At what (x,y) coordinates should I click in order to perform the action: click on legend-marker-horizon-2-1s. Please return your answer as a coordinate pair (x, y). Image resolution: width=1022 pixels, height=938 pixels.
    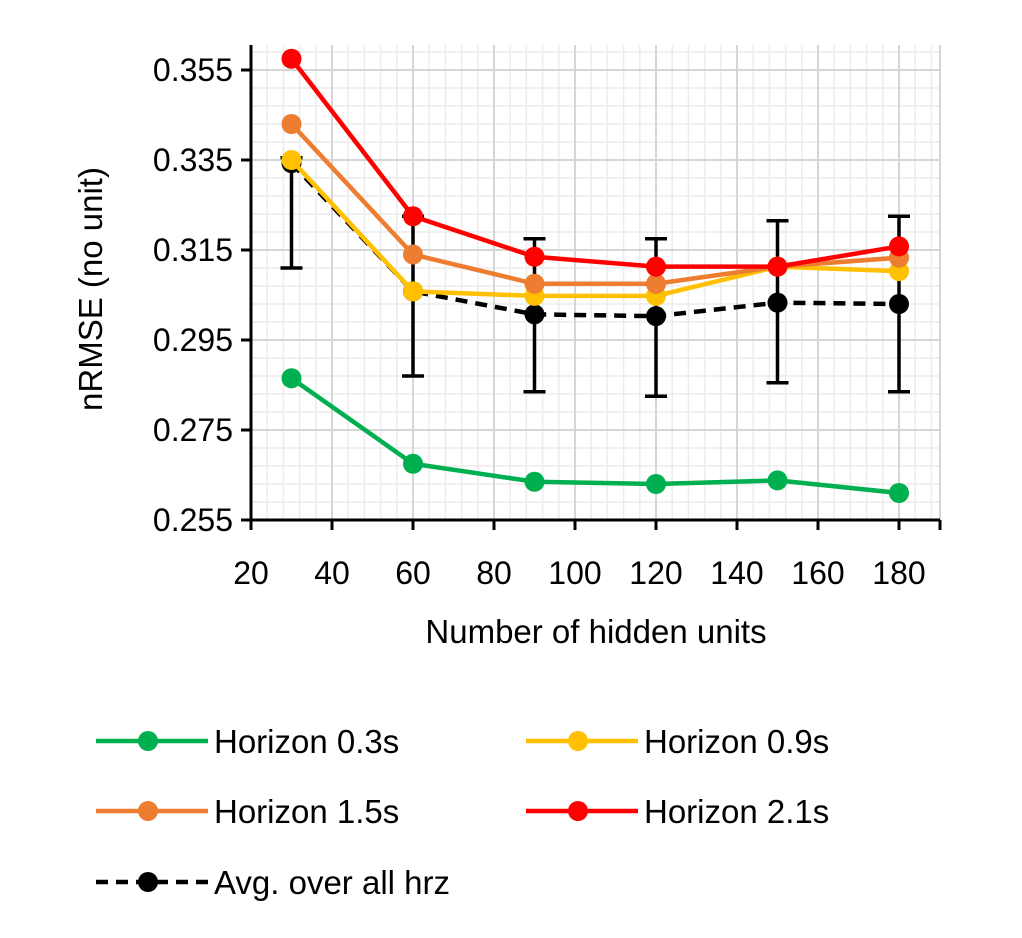
    Looking at the image, I should click on (578, 811).